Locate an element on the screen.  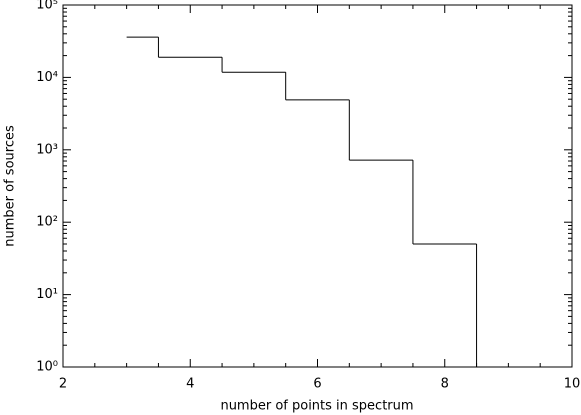
y-tick-label: 10³ is located at coordinates (47, 149).